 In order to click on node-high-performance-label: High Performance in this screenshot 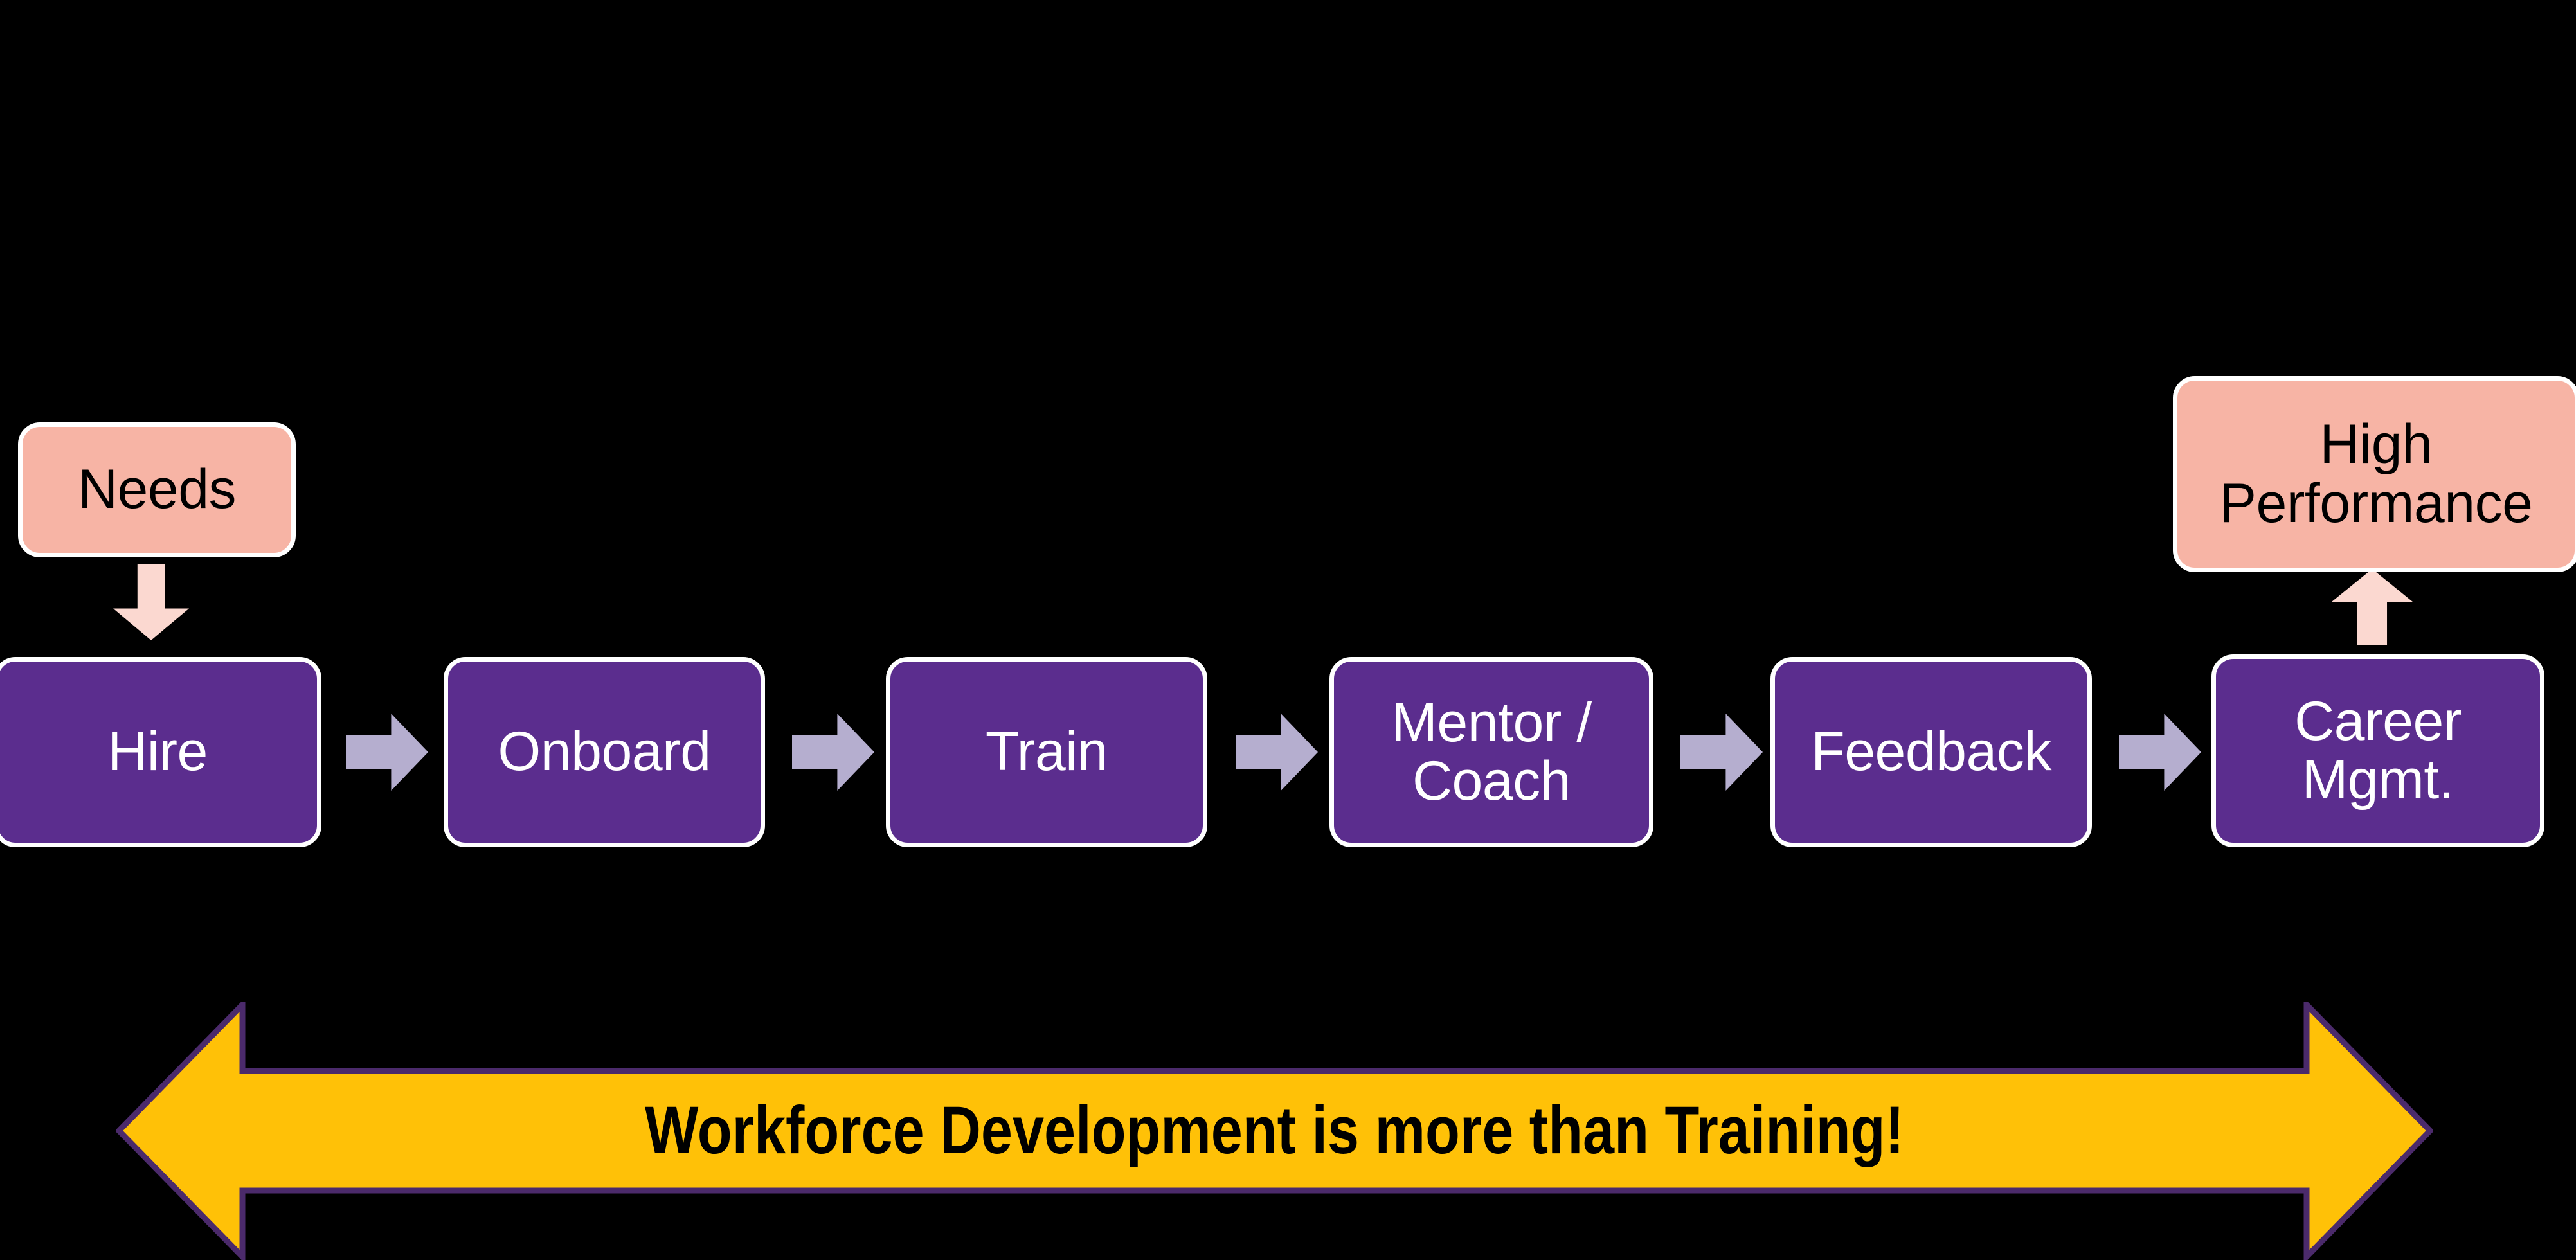, I will do `click(2376, 473)`.